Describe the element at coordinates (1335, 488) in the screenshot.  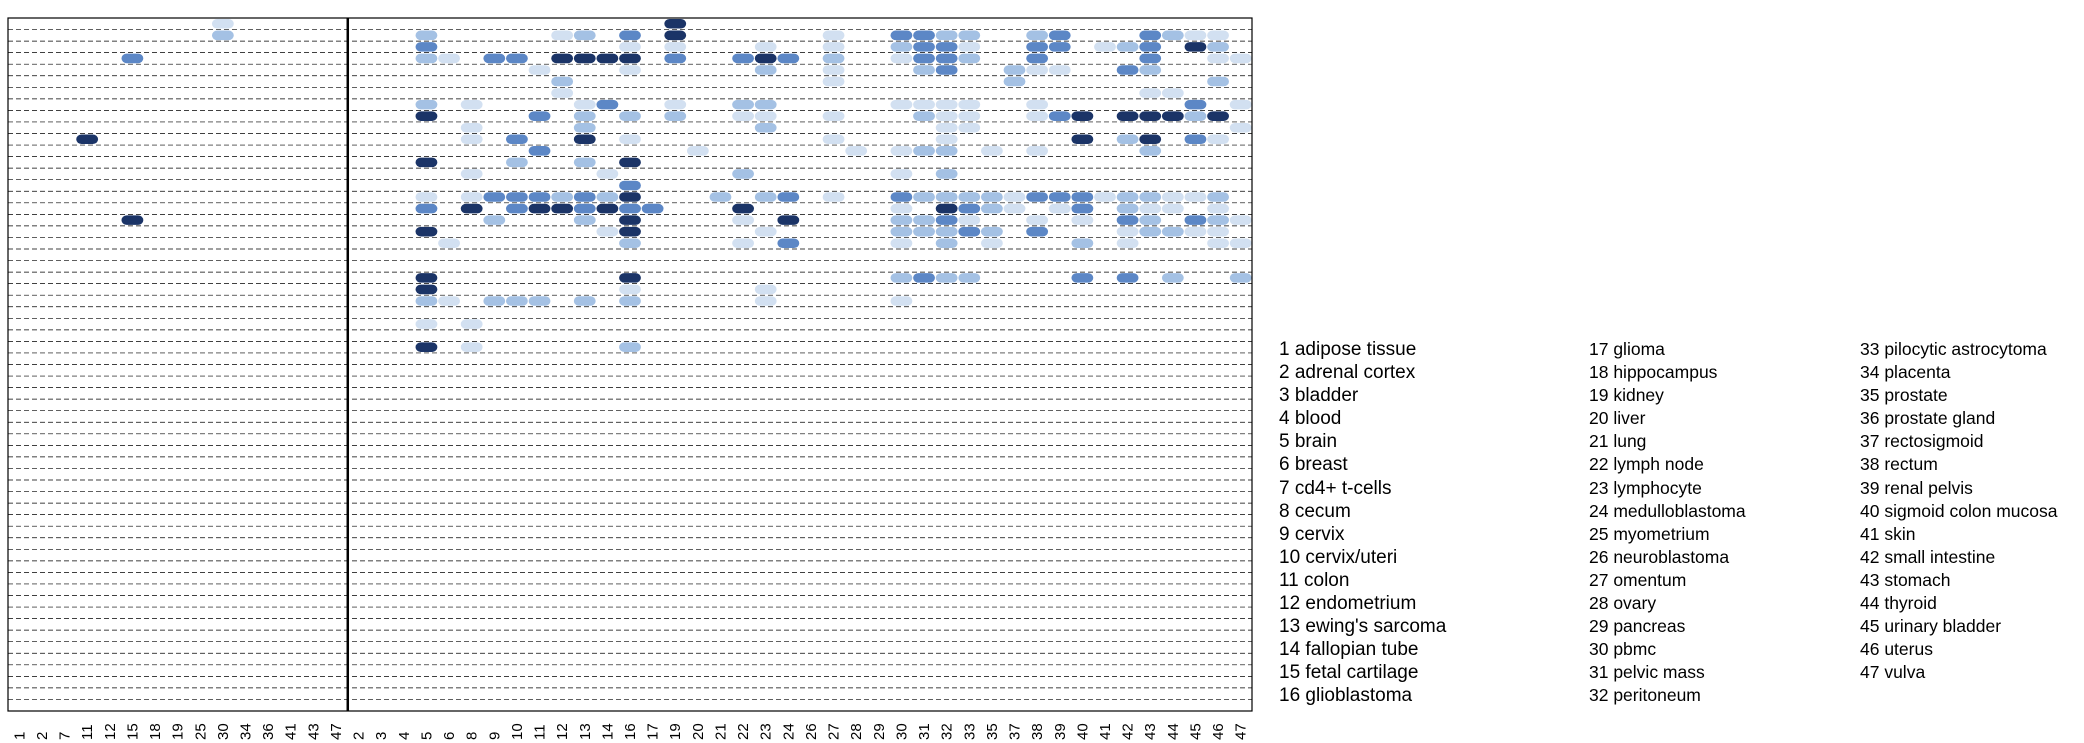
I see `legend-item: 7 cd4+ t-cells` at that location.